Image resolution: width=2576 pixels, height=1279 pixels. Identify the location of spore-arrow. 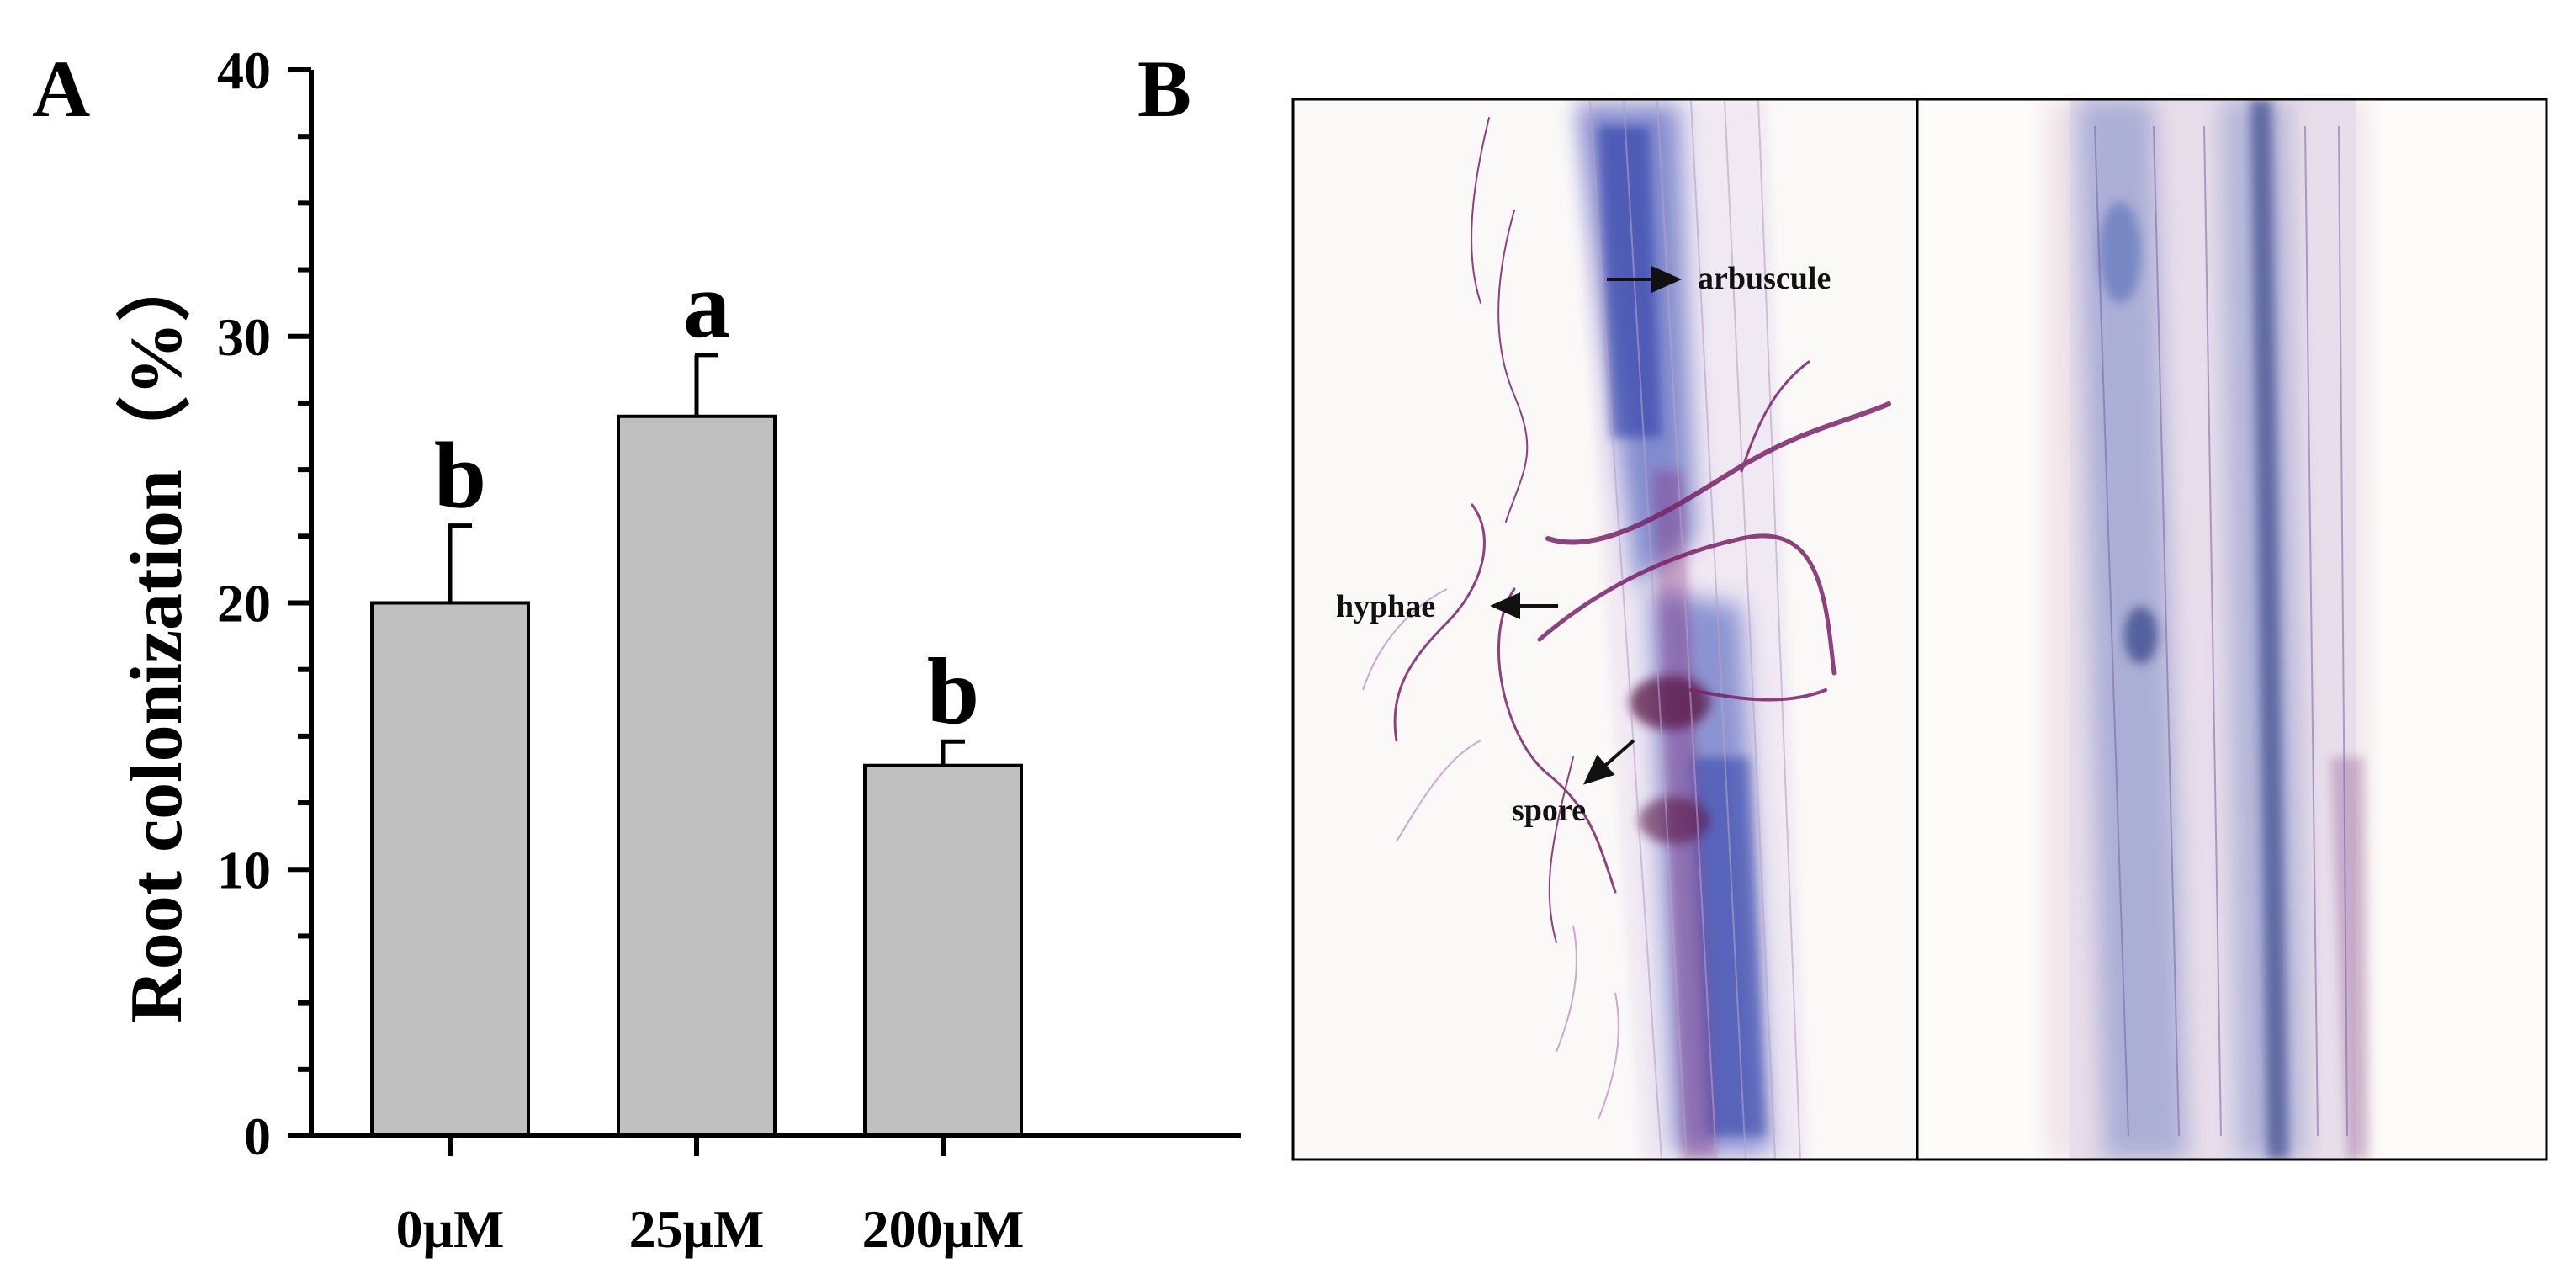
(1608, 762).